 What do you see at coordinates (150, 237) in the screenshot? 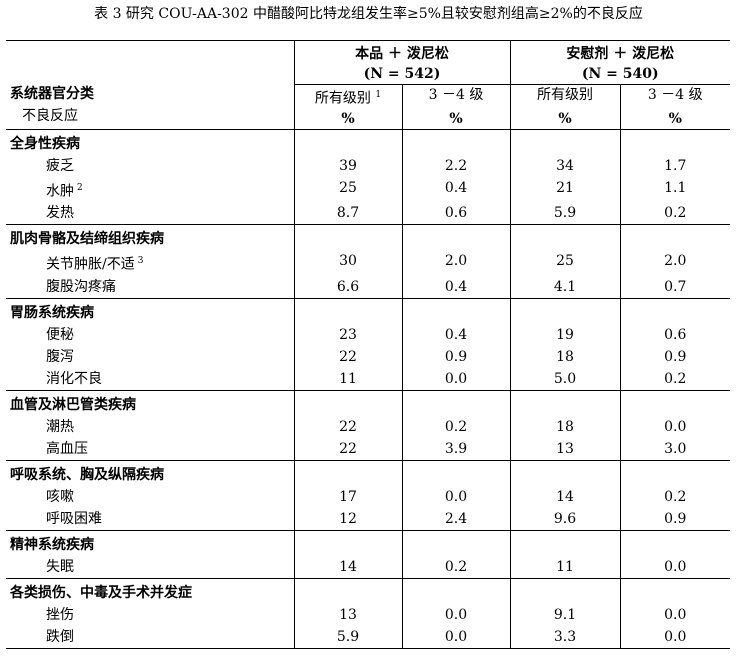
I see `category-label: 肌肉骨骼及结缔组织疾病` at bounding box center [150, 237].